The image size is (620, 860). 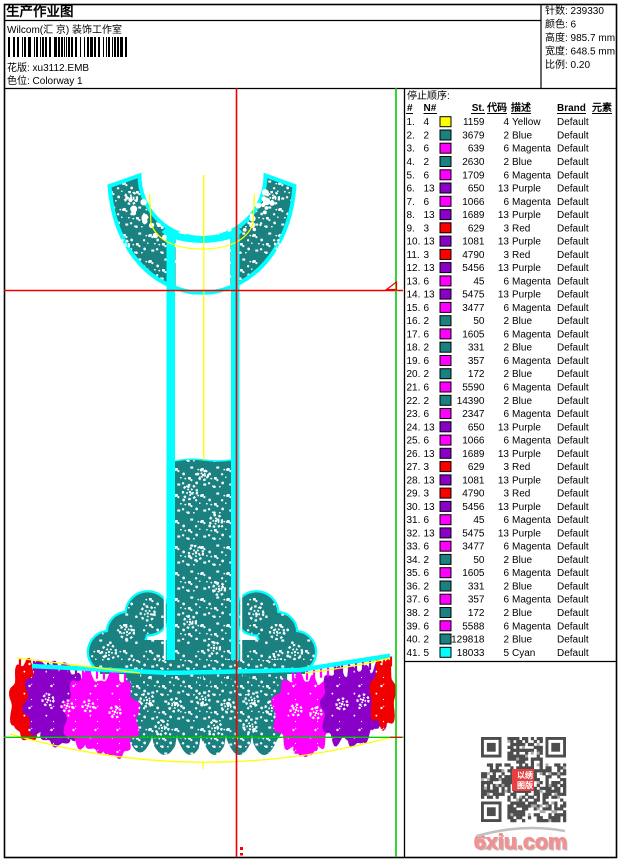 I want to click on svg-text: 36., so click(x=414, y=587).